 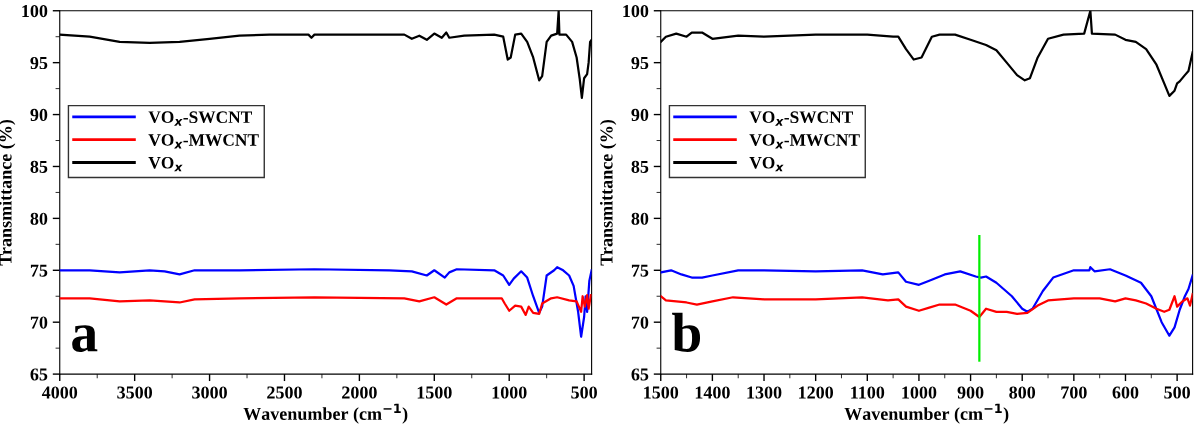 I want to click on y-axis-title: Transmittance (%), so click(x=608, y=192).